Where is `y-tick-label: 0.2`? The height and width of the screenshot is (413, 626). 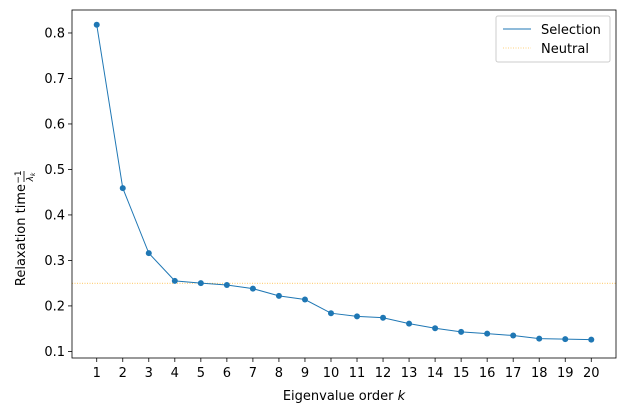
y-tick-label: 0.2 is located at coordinates (54, 306).